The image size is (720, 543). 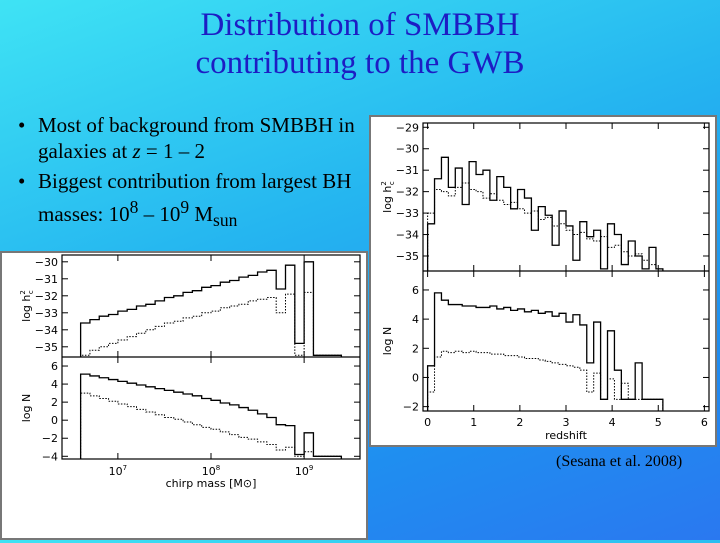 What do you see at coordinates (172, 151) in the screenshot?
I see `bullet-text-end: = 1 – 2` at bounding box center [172, 151].